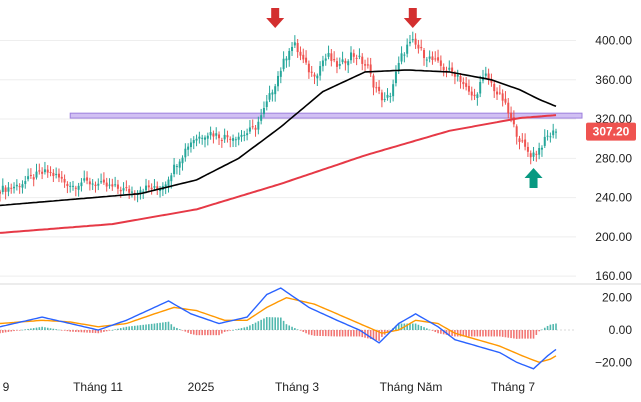  What do you see at coordinates (513, 387) in the screenshot?
I see `time-tick-label: Tháng 7` at bounding box center [513, 387].